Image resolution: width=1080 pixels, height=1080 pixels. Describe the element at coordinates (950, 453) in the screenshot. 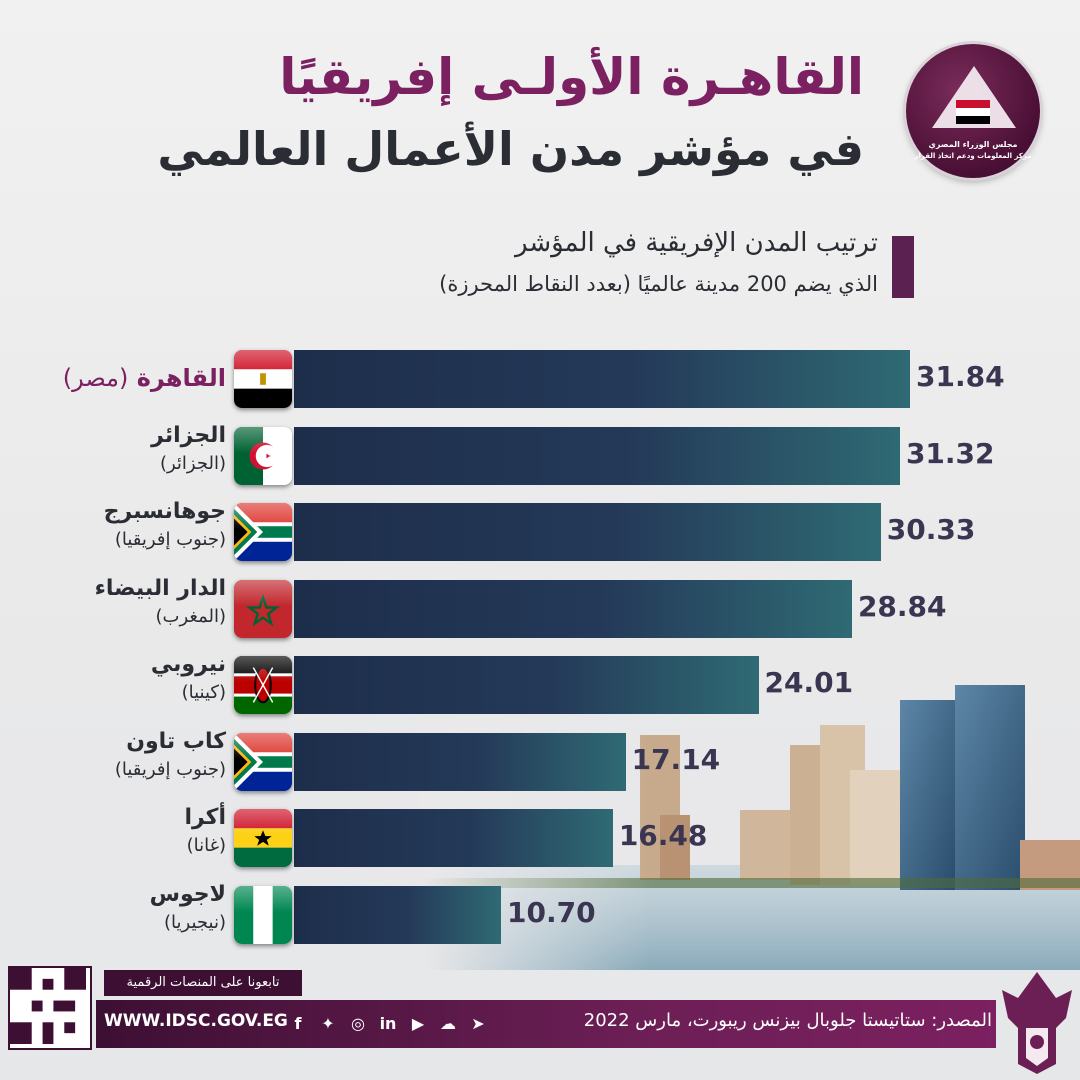

I see `value-label: 31.32` at that location.